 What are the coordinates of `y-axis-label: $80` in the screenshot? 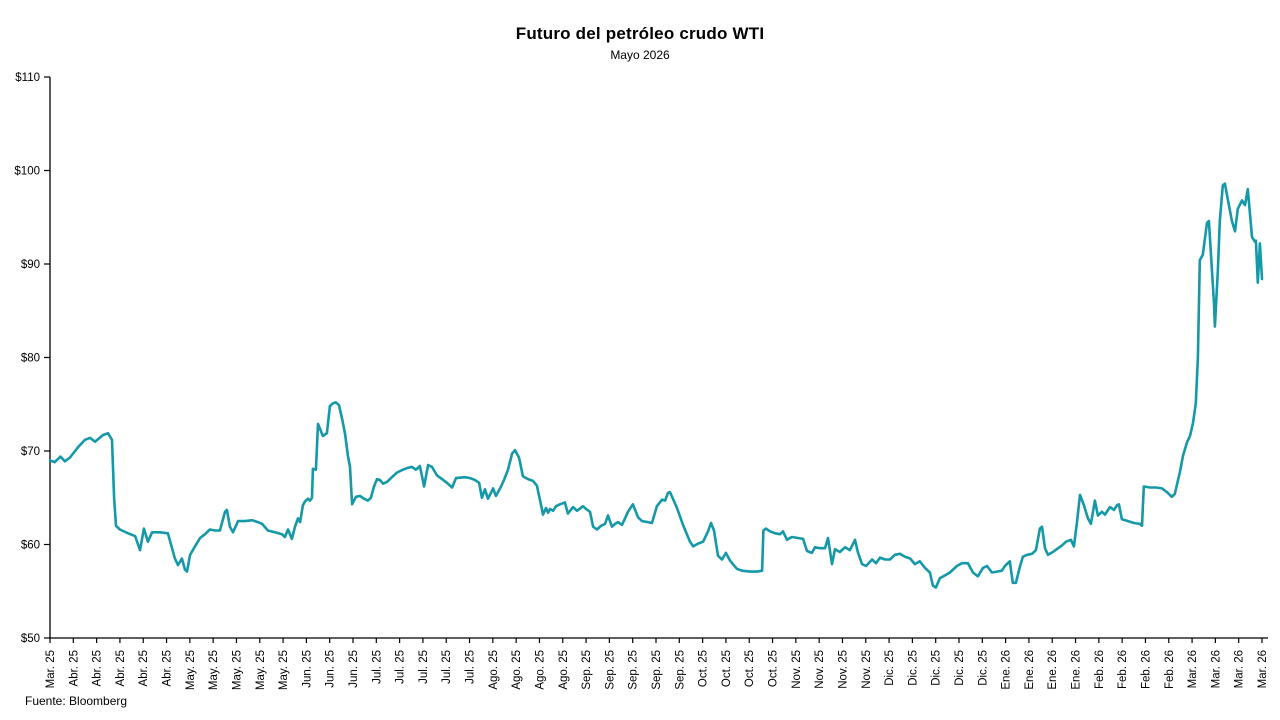 It's located at (30, 359).